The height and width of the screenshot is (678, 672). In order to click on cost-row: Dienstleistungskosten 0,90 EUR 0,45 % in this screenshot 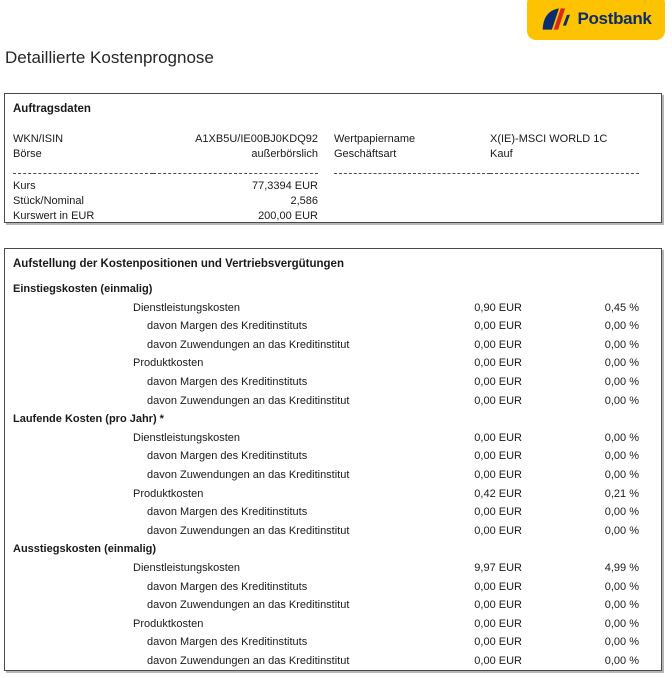, I will do `click(333, 308)`.